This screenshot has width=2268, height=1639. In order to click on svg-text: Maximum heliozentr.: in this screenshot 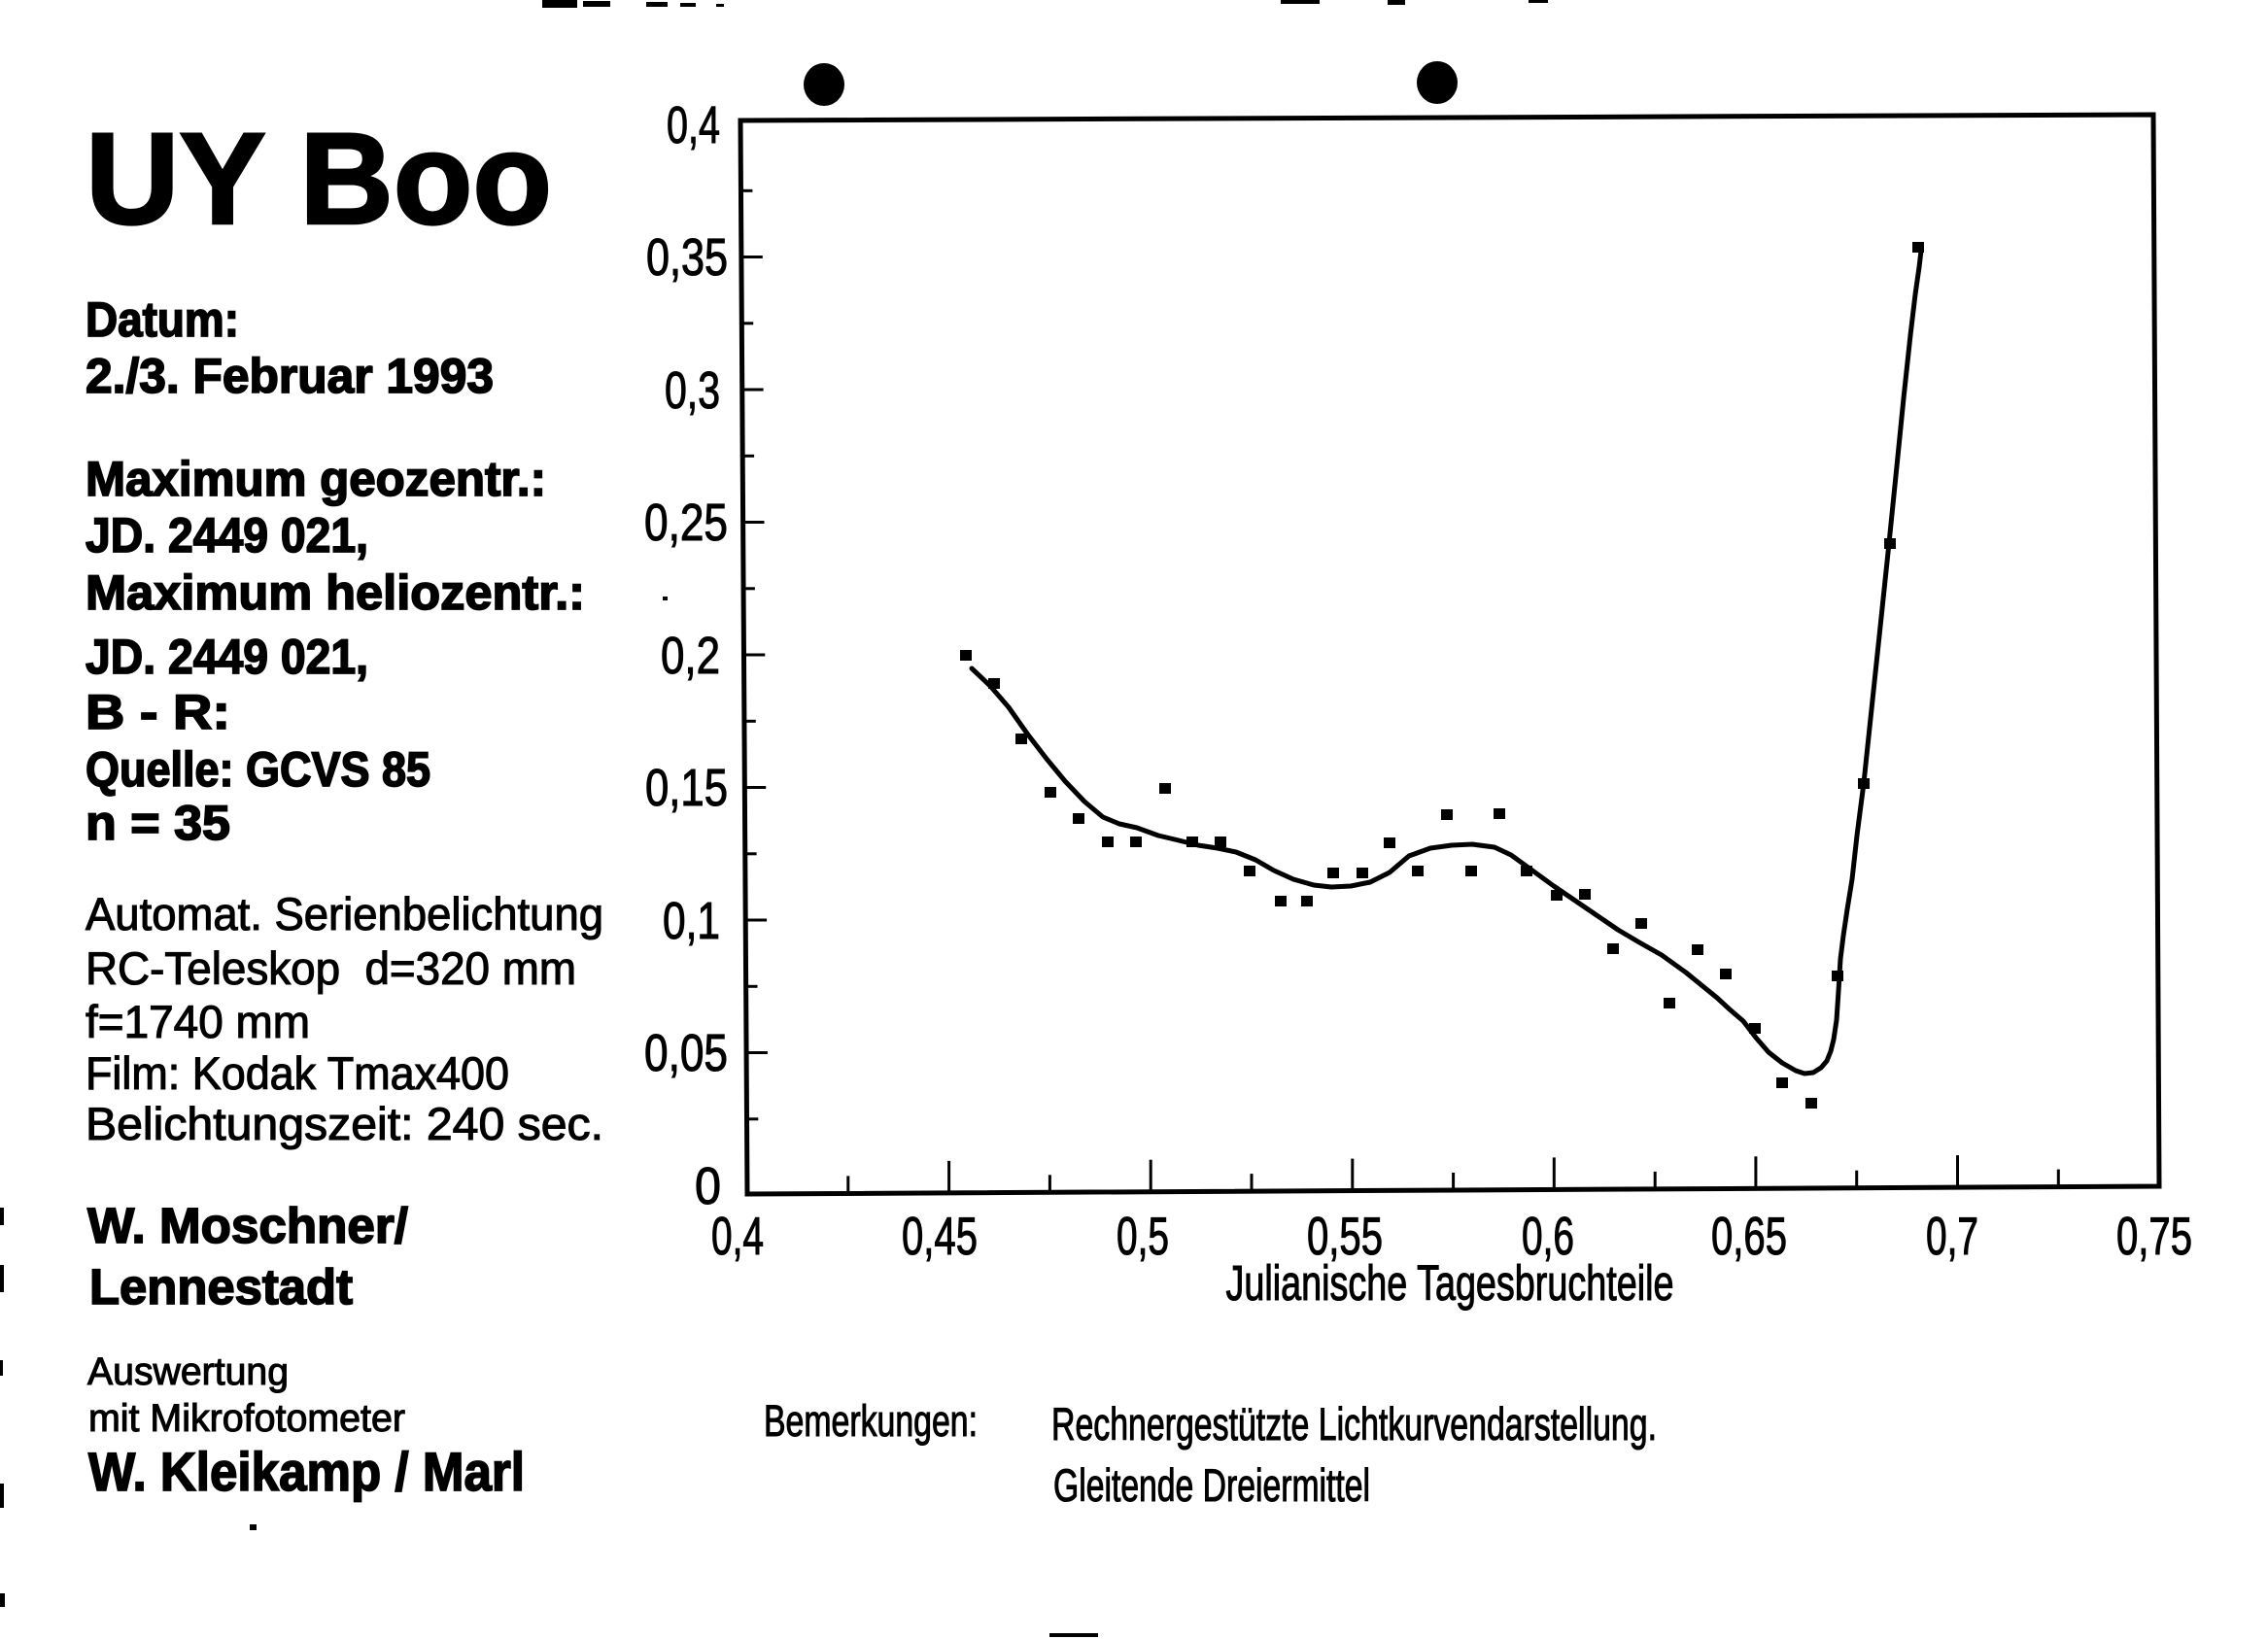, I will do `click(335, 592)`.